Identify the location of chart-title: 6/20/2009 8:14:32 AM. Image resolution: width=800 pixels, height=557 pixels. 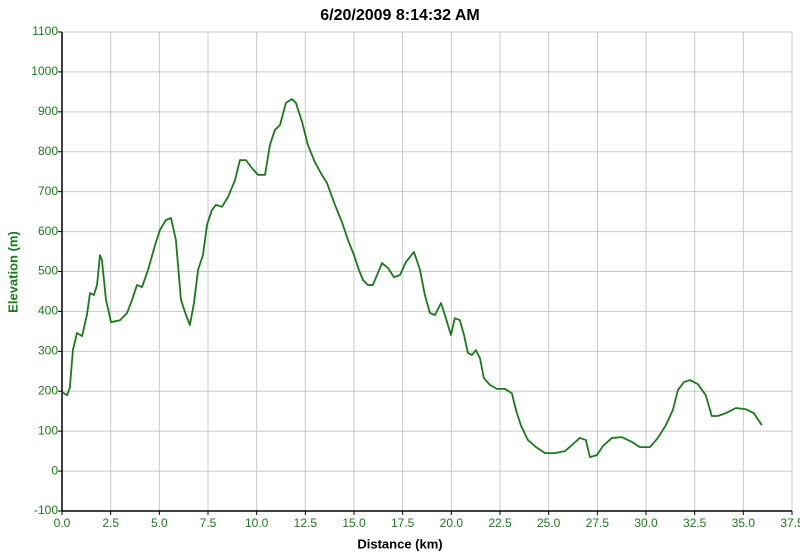
(400, 15).